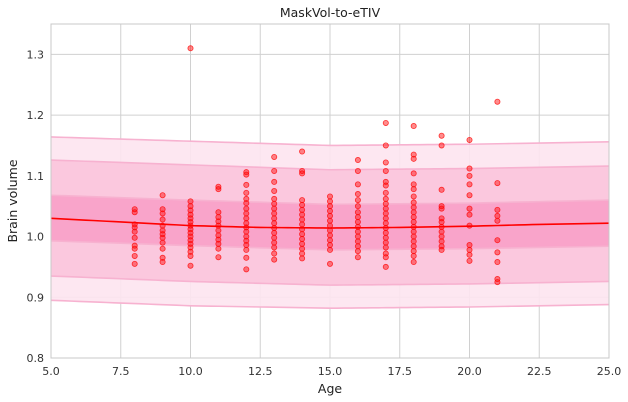  Describe the element at coordinates (539, 371) in the screenshot. I see `x-tick-label: 22.5` at that location.